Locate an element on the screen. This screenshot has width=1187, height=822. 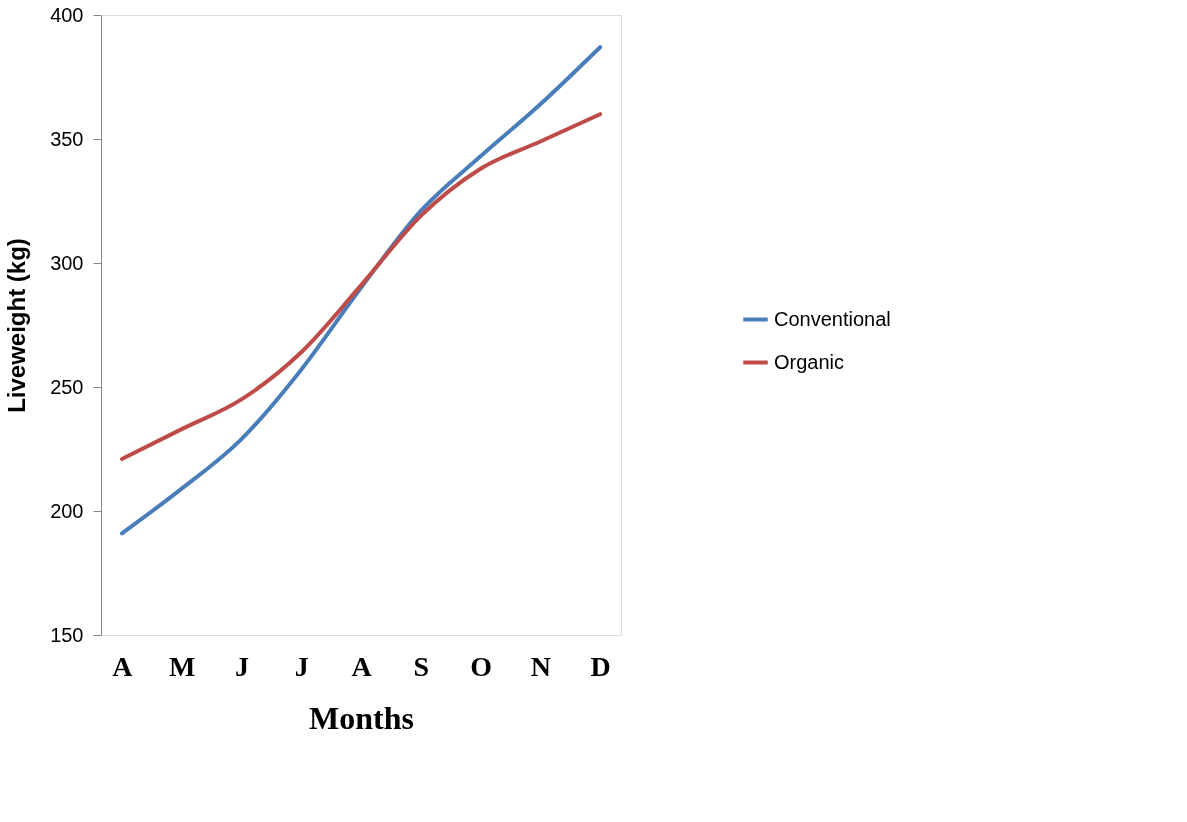
y-tick-label: 150 is located at coordinates (67, 634).